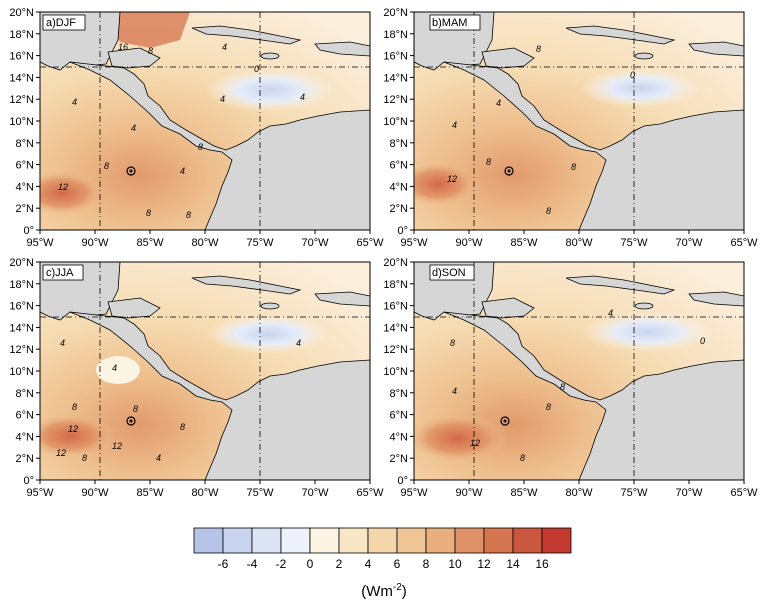 This screenshot has height=609, width=767. What do you see at coordinates (147, 30) in the screenshot?
I see `warm-north` at bounding box center [147, 30].